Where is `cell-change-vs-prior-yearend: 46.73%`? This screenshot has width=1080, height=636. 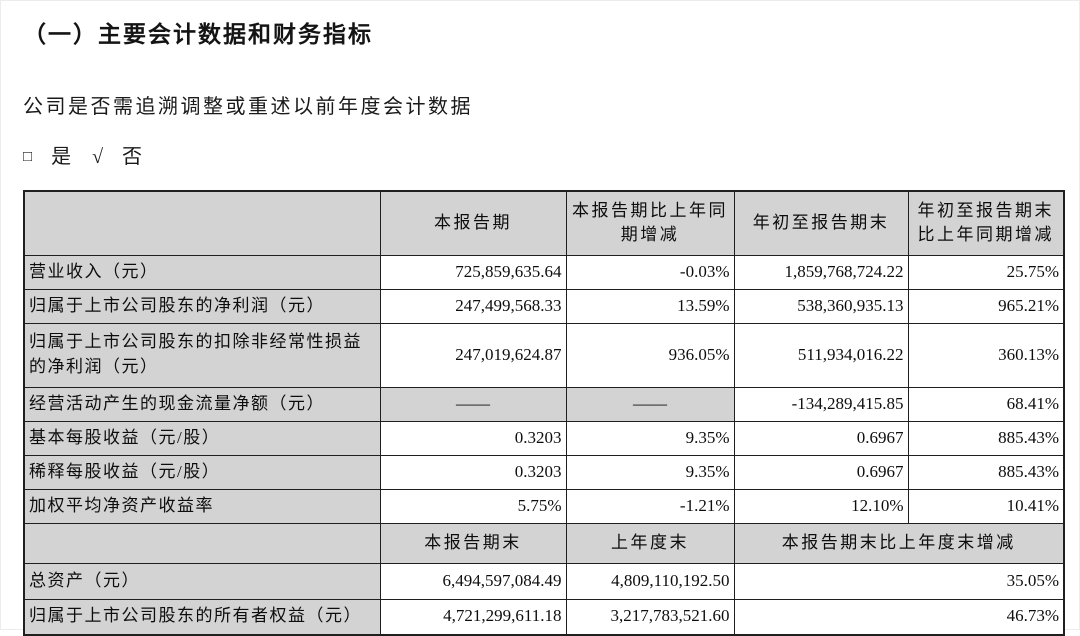 cell-change-vs-prior-yearend: 46.73% is located at coordinates (899, 617).